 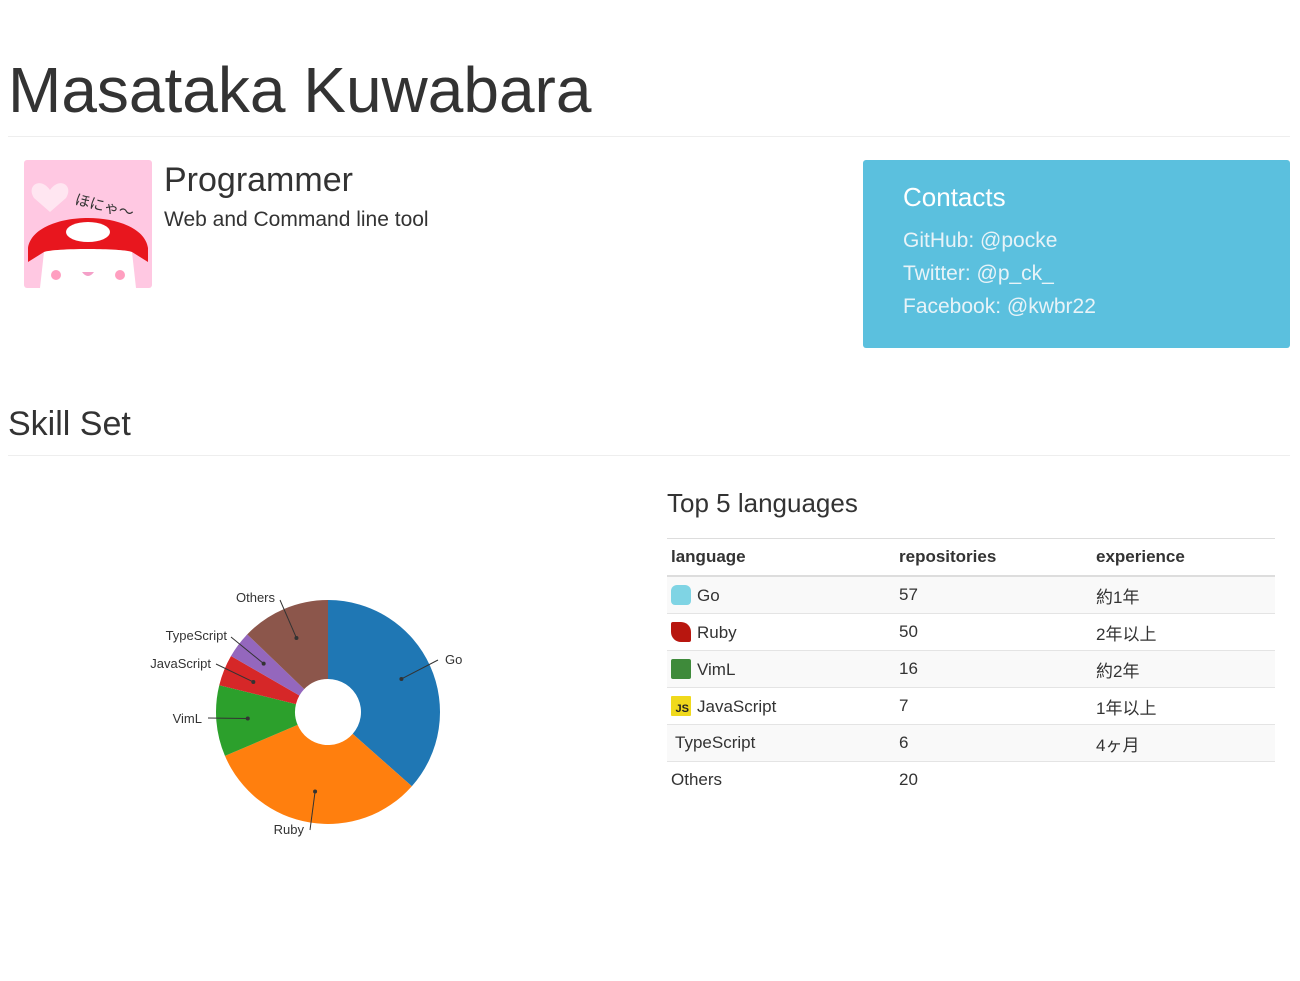 I want to click on slice-marker-ruby, so click(x=315, y=791).